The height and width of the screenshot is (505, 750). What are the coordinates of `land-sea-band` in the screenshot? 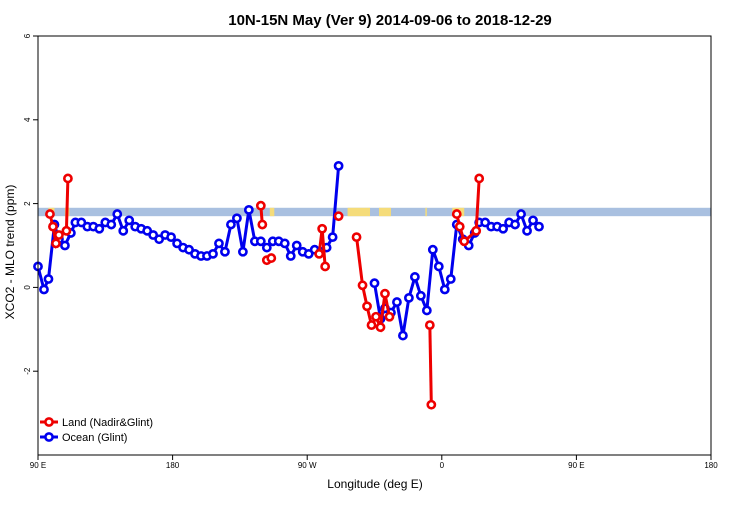 It's located at (374, 212).